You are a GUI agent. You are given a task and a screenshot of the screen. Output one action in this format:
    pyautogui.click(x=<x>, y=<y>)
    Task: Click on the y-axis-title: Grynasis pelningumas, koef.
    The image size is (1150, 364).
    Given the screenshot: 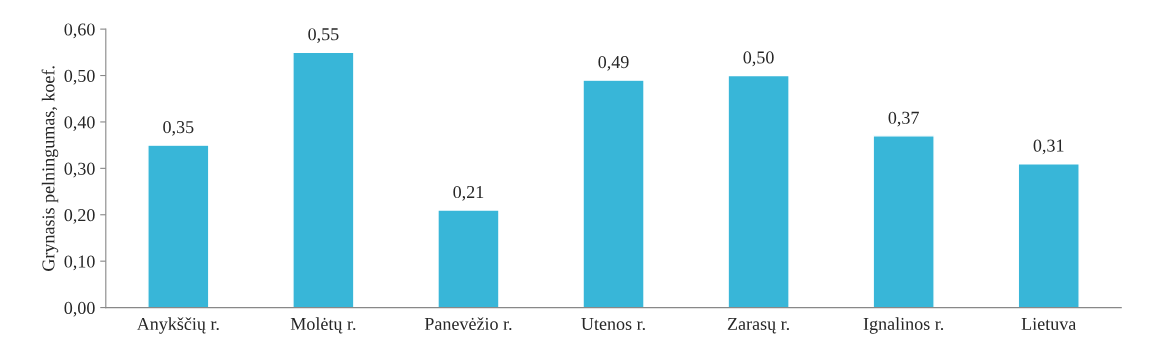 What is the action you would take?
    pyautogui.click(x=50, y=168)
    